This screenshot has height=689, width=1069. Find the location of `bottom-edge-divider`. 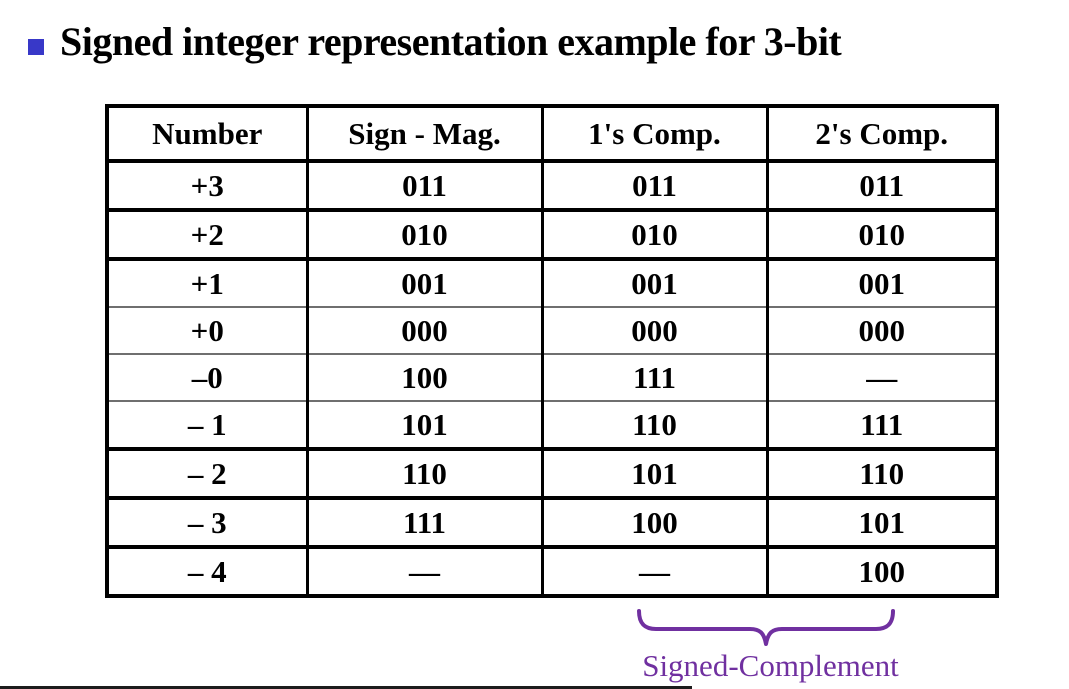

bottom-edge-divider is located at coordinates (346, 687).